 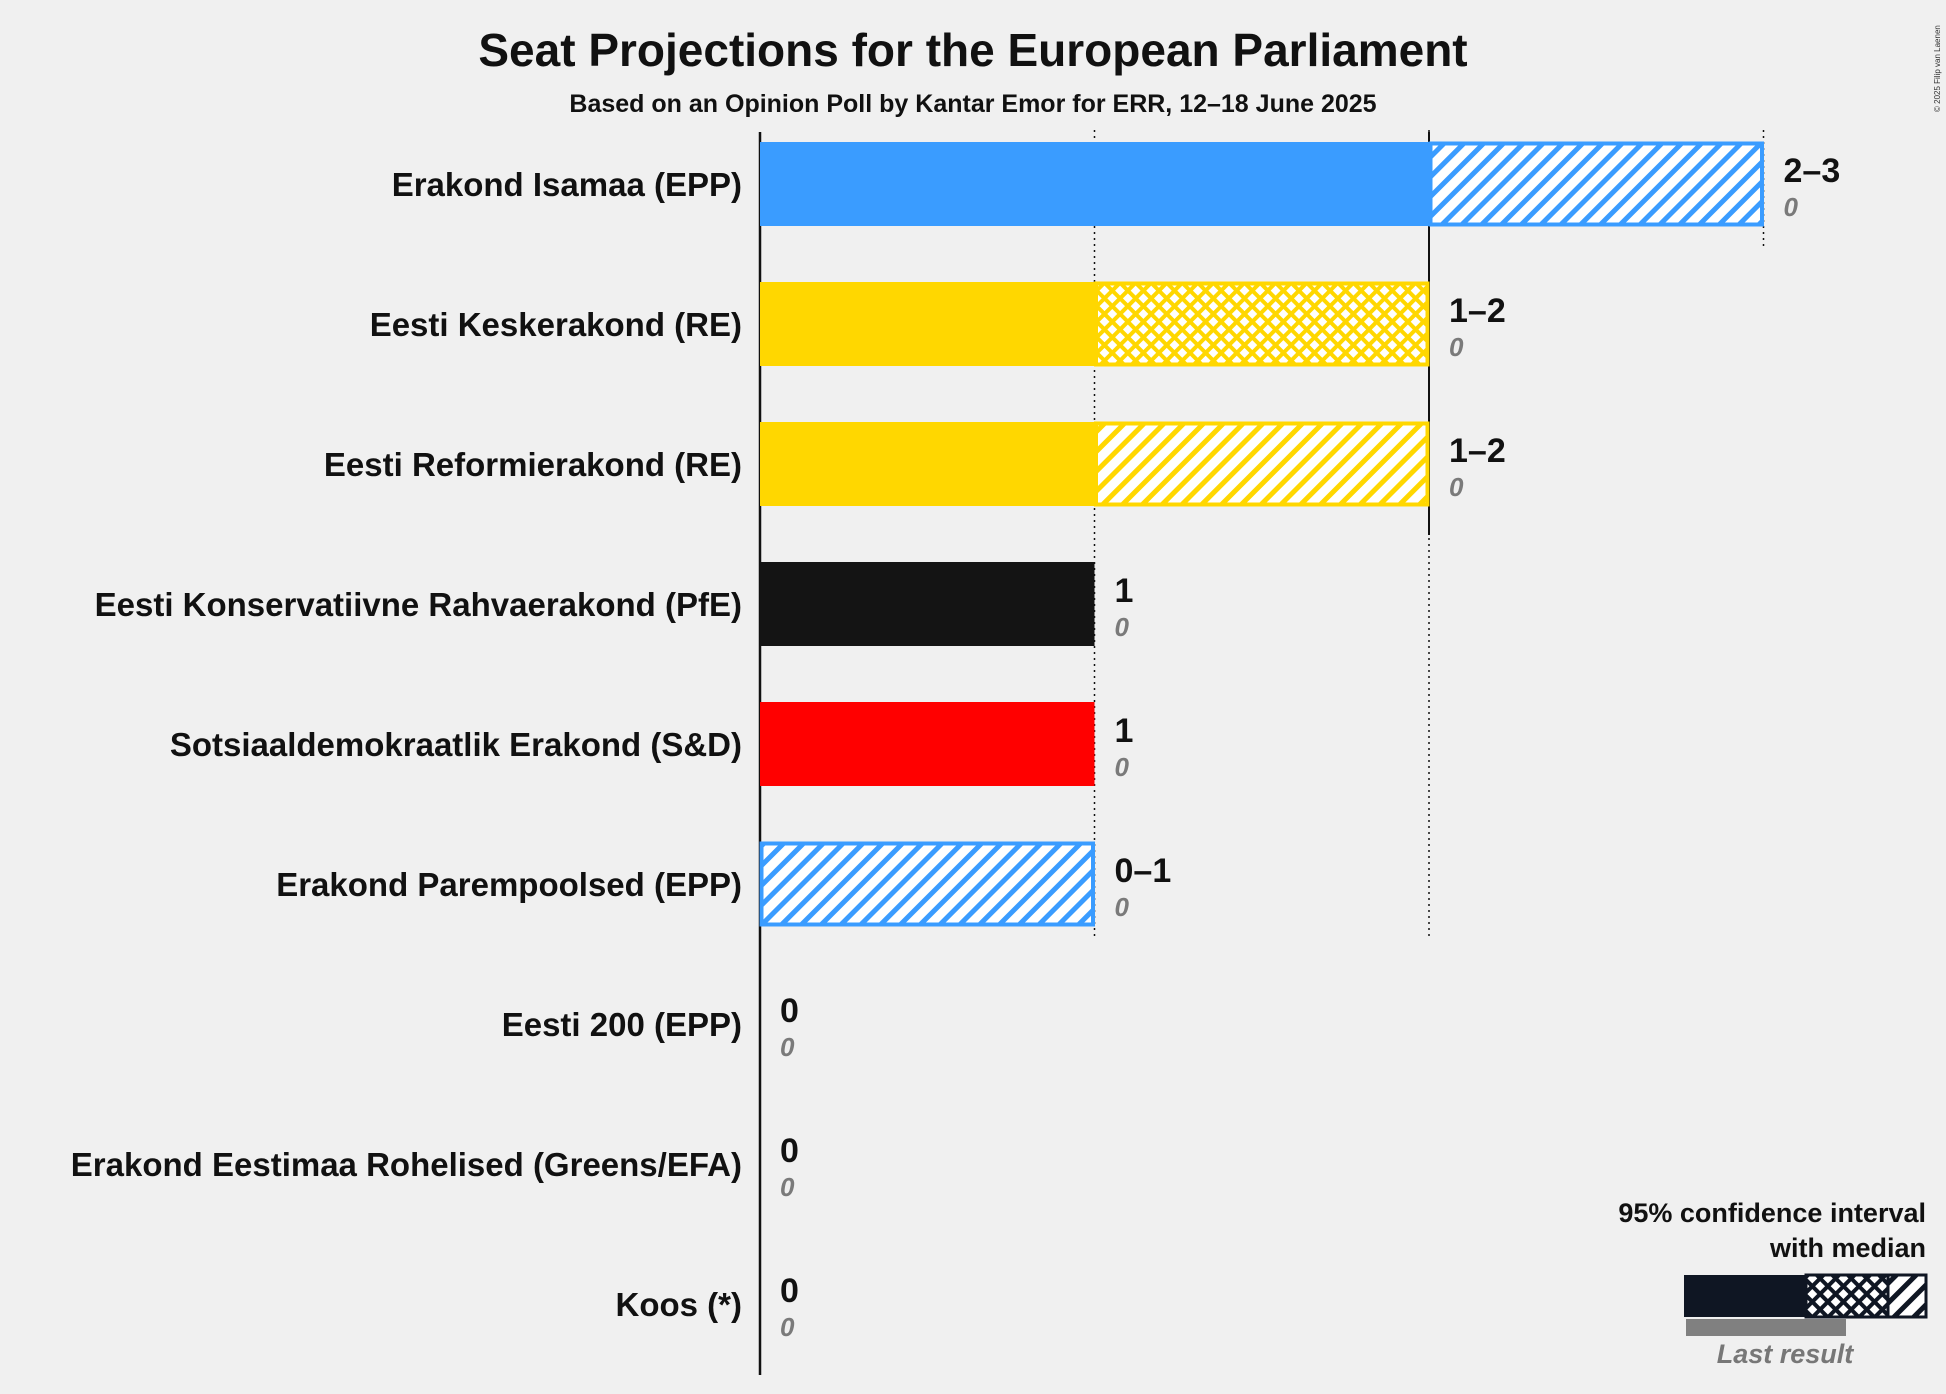 What do you see at coordinates (1847, 1296) in the screenshot?
I see `legend-crosshatch-segment` at bounding box center [1847, 1296].